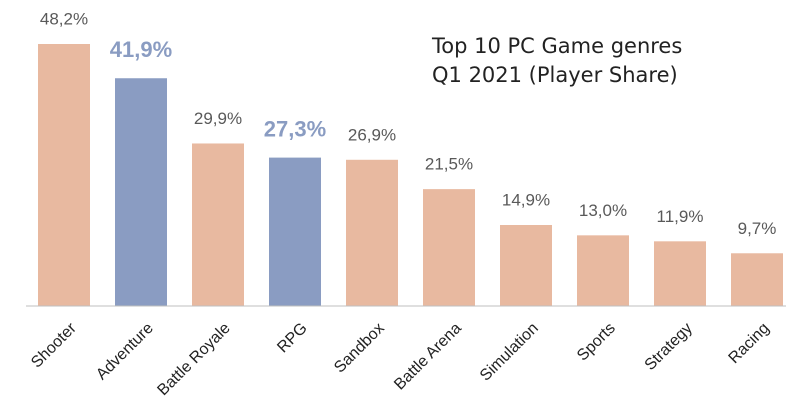  I want to click on value-label: 21,5%, so click(449, 164).